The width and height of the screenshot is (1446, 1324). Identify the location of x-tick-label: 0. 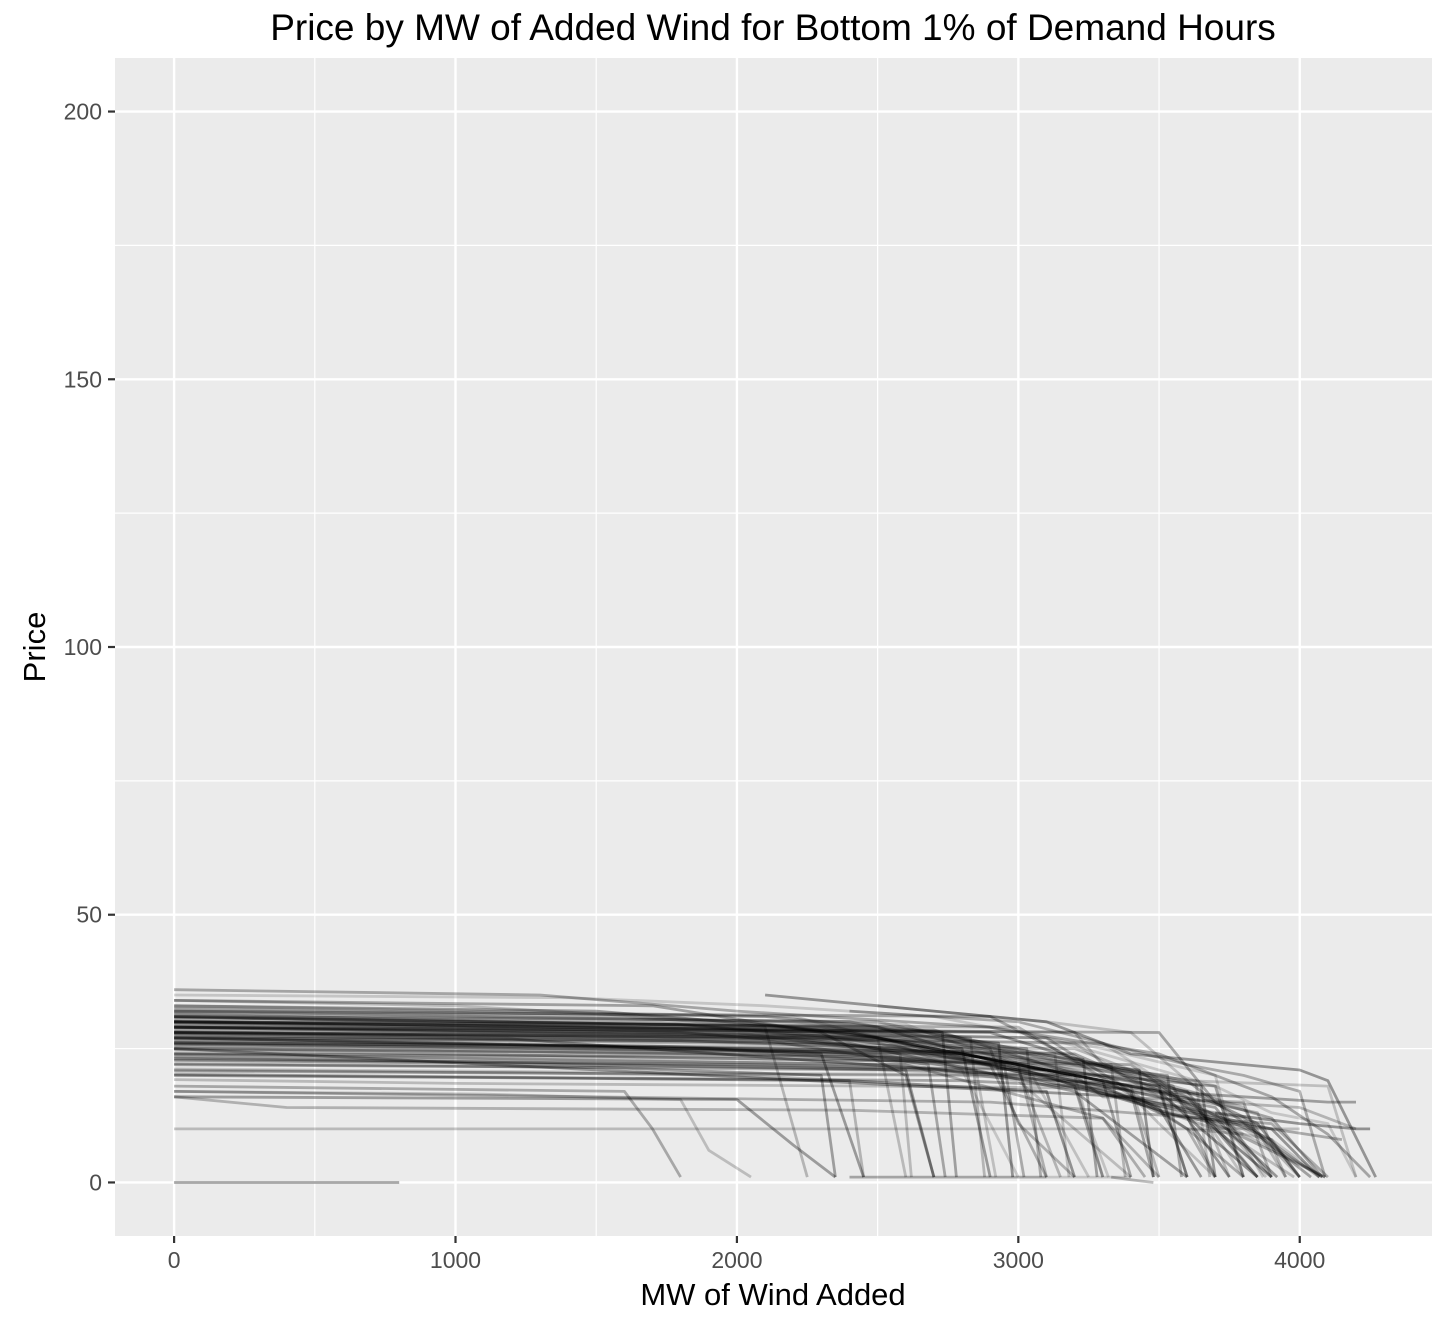
(174, 1260).